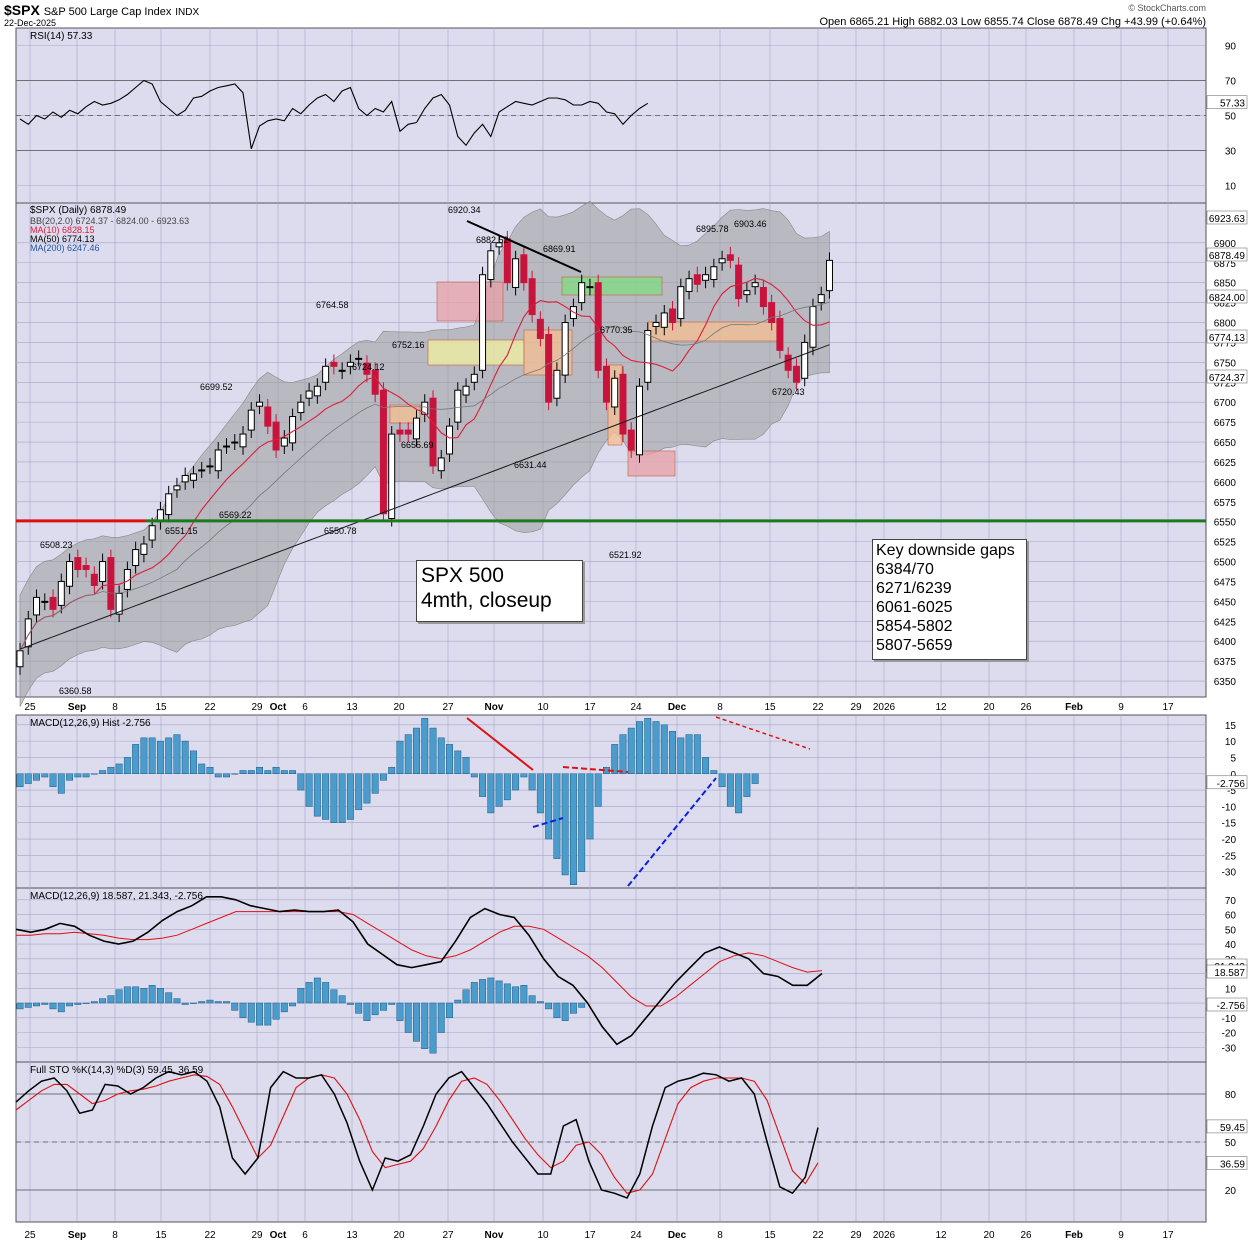  What do you see at coordinates (65, 248) in the screenshot?
I see `price-legend-item: MA(200) 6247.46` at bounding box center [65, 248].